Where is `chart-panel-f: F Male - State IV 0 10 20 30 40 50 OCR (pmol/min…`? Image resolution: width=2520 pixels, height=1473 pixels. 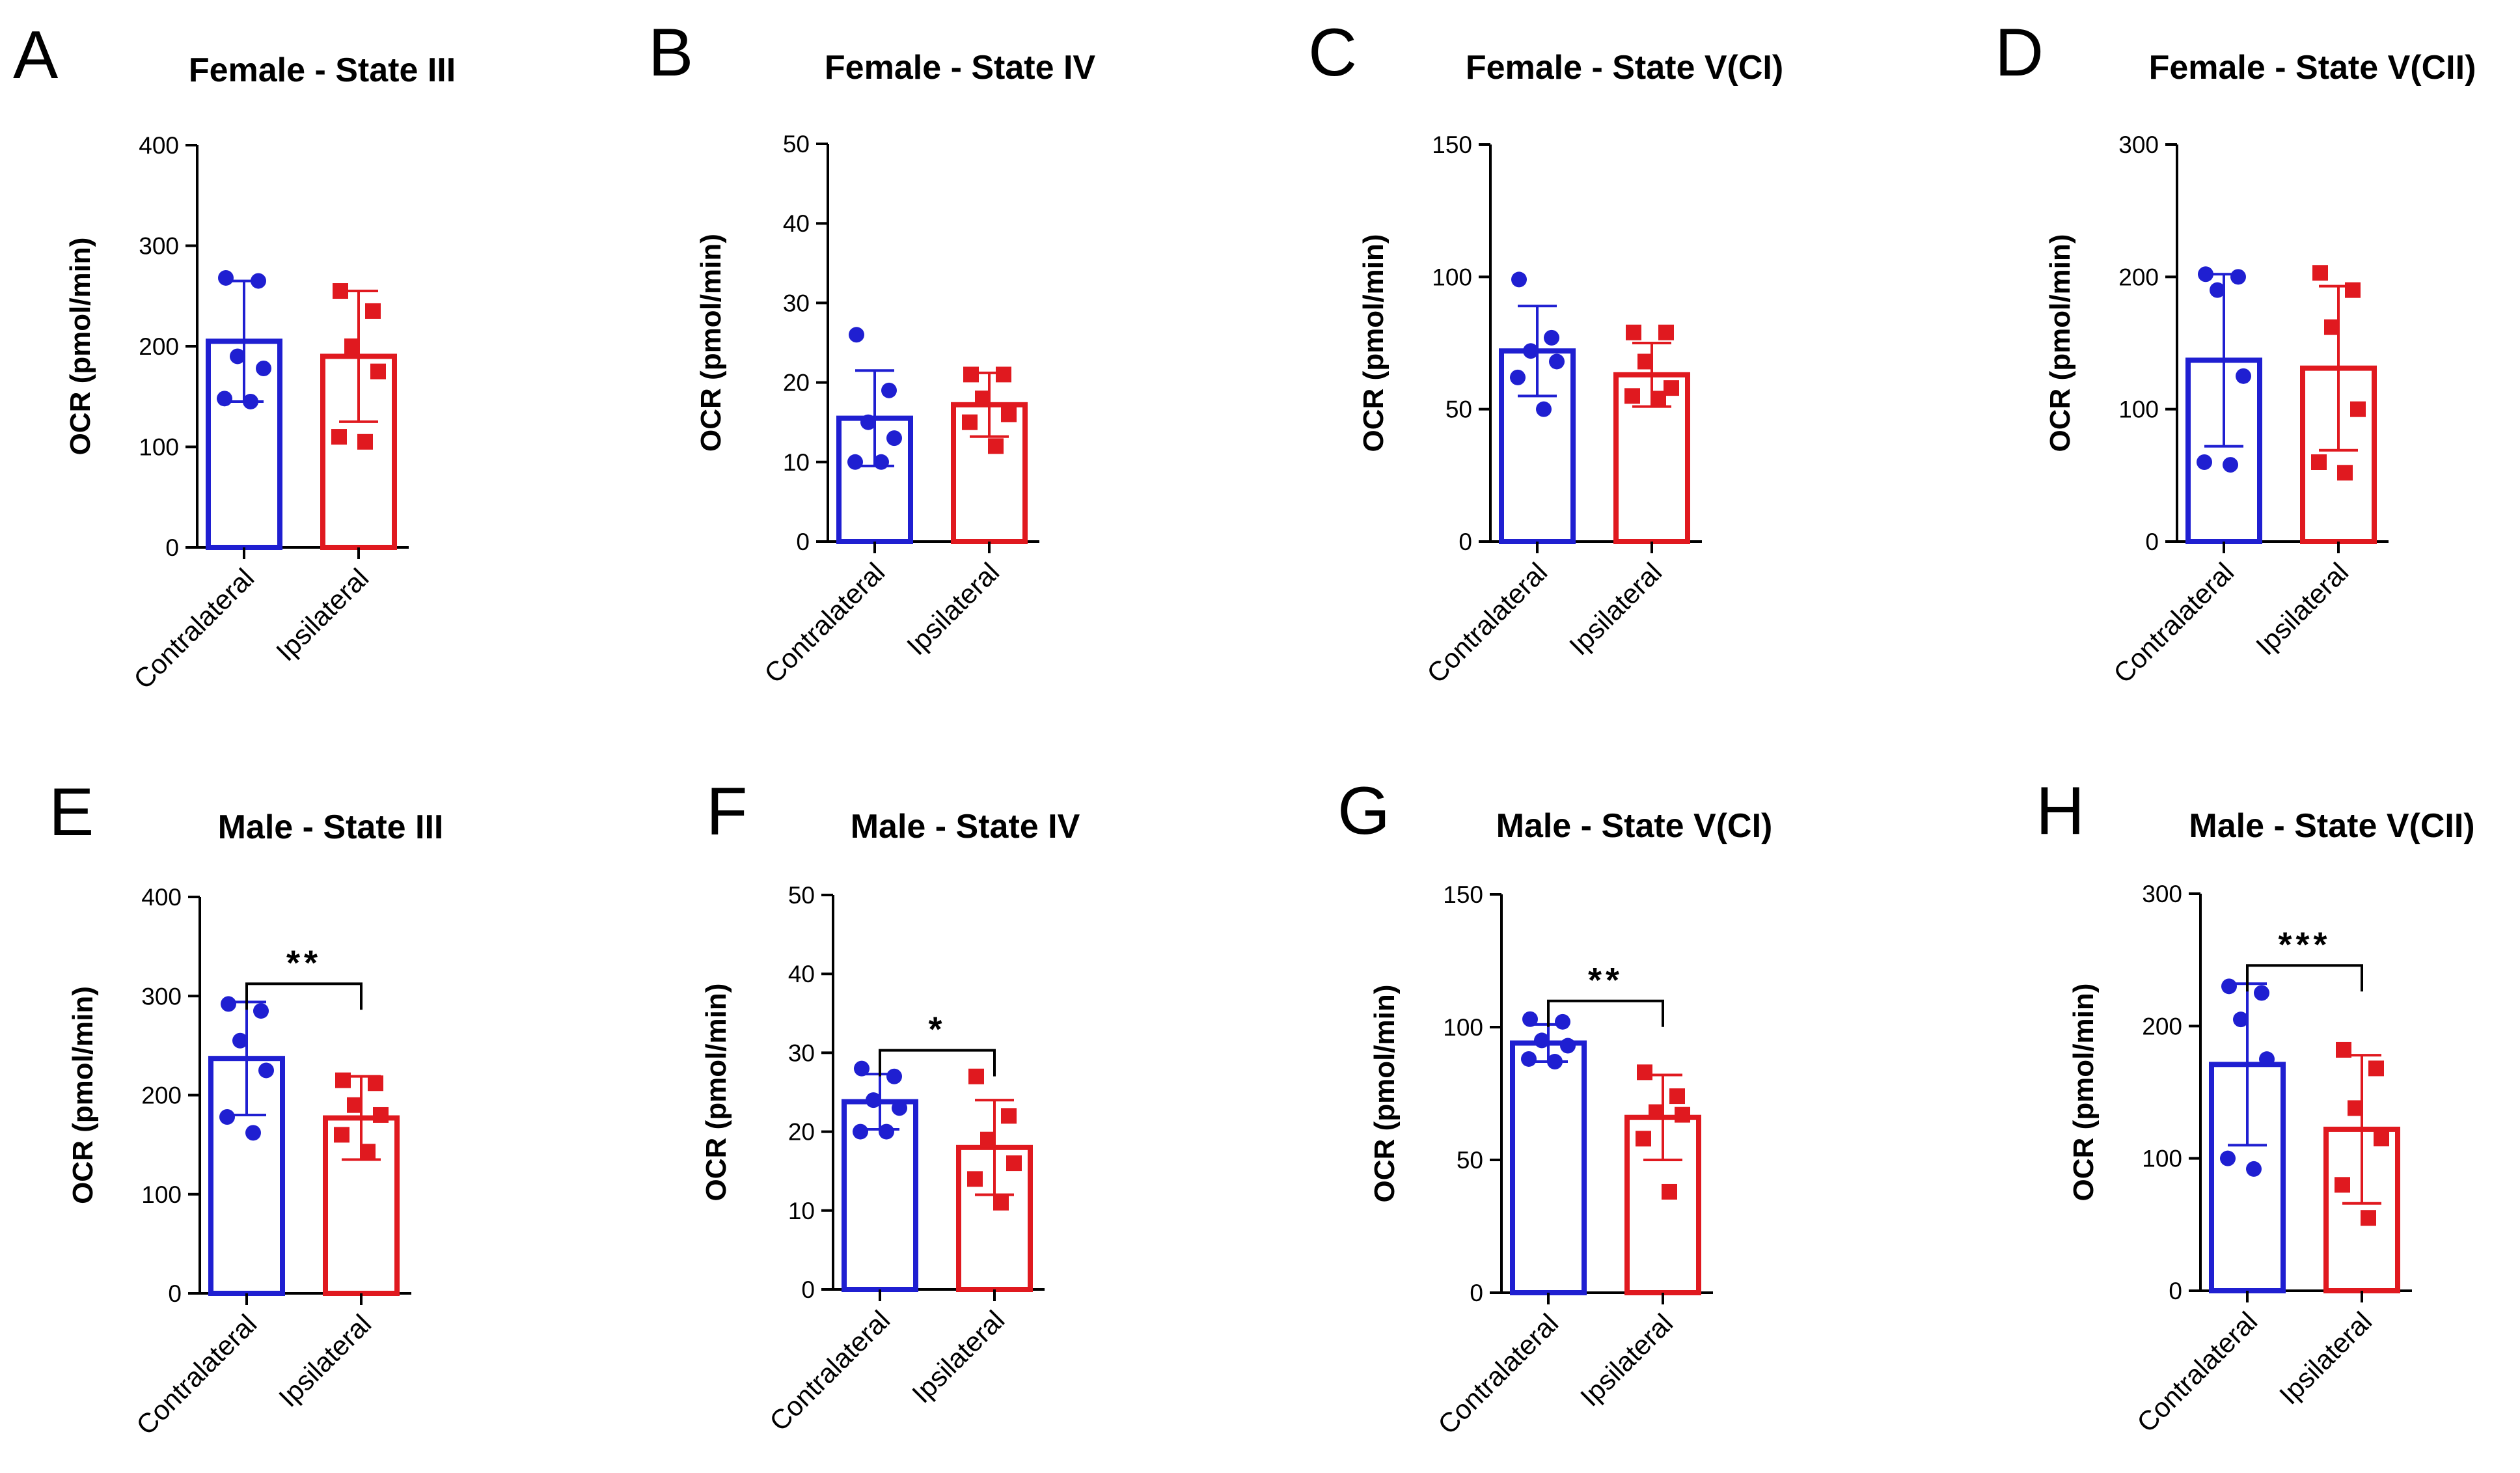 chart-panel-f: F Male - State IV 0 10 20 30 40 50 OCR (pmol/min… is located at coordinates (890, 1105).